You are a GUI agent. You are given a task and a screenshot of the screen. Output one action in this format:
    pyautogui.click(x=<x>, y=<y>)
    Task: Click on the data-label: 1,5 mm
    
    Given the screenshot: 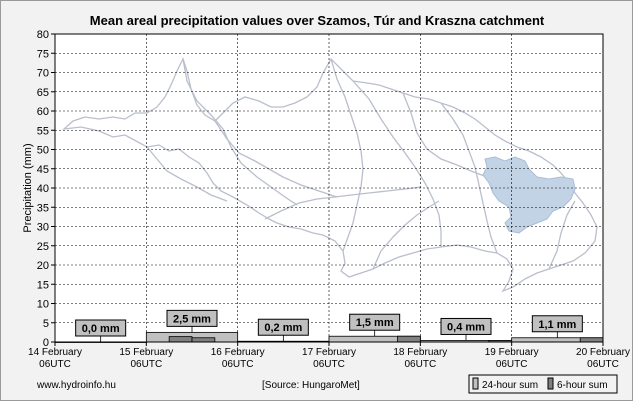 What is the action you would take?
    pyautogui.click(x=375, y=323)
    